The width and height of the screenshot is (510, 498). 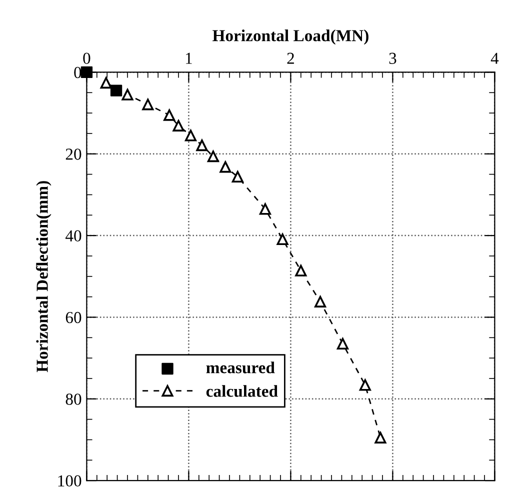 I want to click on x-tick-label: 1, so click(x=189, y=58).